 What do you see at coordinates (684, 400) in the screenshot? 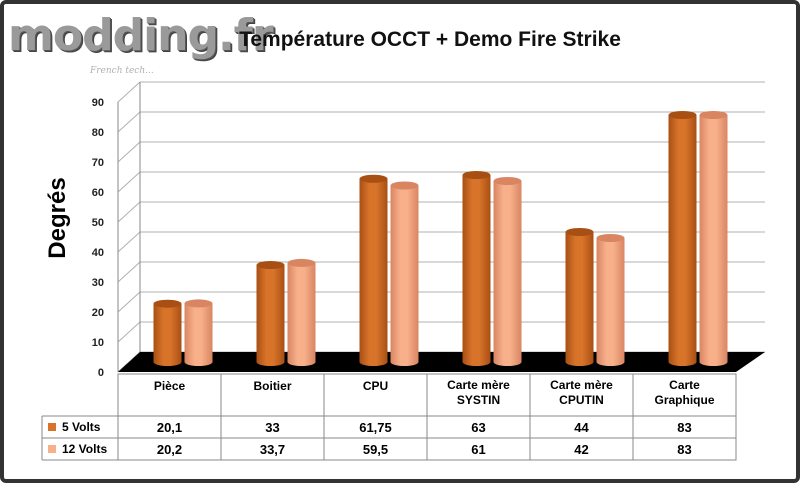
I see `x-tick-label: Graphique` at bounding box center [684, 400].